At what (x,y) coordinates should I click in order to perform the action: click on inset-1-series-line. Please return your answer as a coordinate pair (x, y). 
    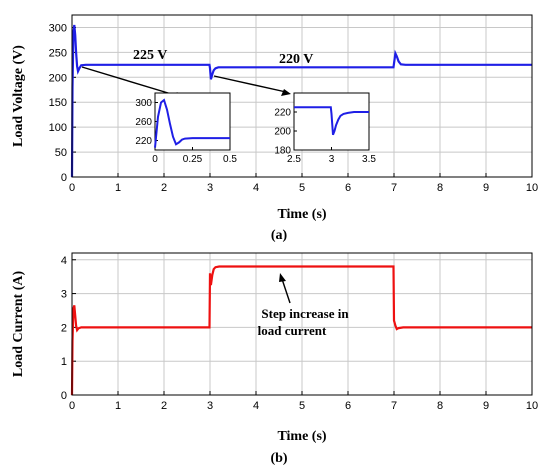
    Looking at the image, I should click on (192, 123).